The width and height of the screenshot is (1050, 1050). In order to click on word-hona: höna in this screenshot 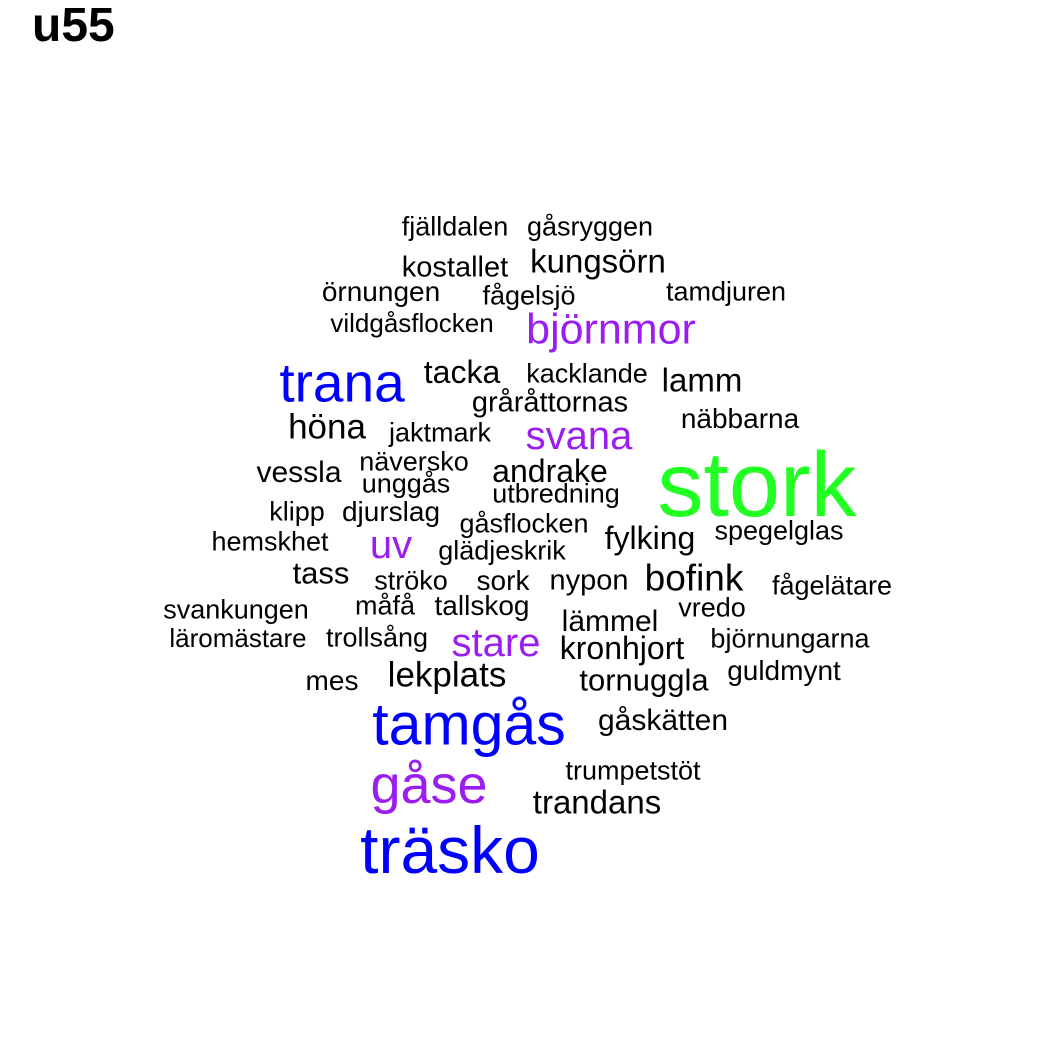, I will do `click(327, 427)`.